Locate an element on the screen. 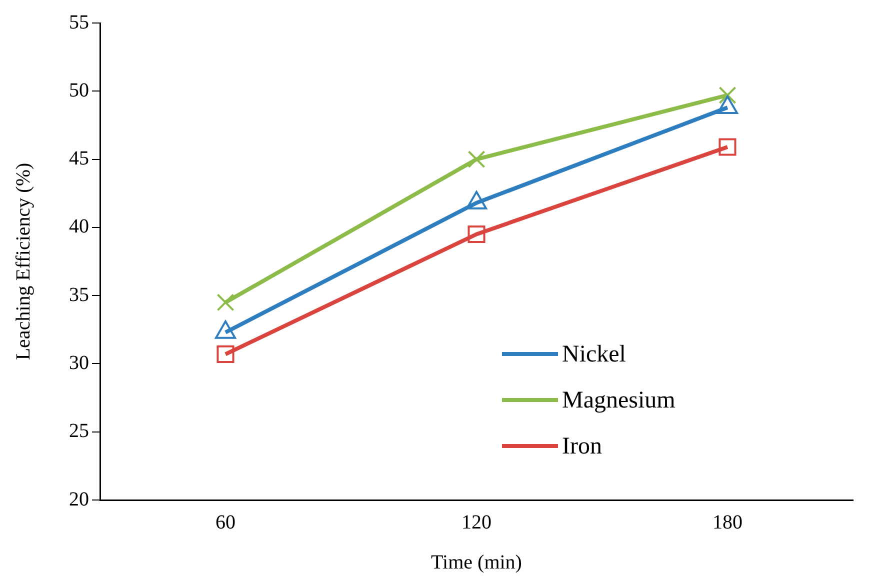 The width and height of the screenshot is (874, 587). y-tick-label: 55 is located at coordinates (79, 22).